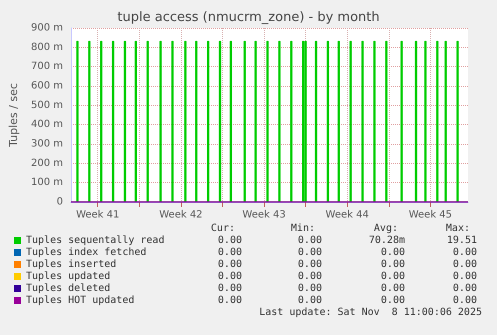 This screenshot has width=497, height=335. What do you see at coordinates (386, 241) in the screenshot?
I see `text: 70.28m` at bounding box center [386, 241].